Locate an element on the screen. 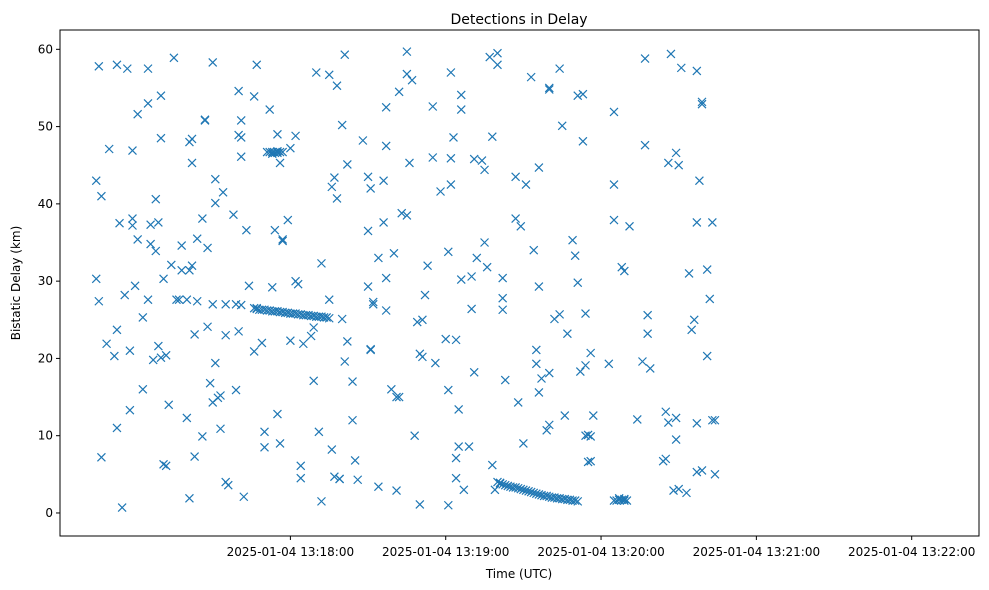 This screenshot has height=590, width=989. chart-title: Detections in Delay is located at coordinates (518, 20).